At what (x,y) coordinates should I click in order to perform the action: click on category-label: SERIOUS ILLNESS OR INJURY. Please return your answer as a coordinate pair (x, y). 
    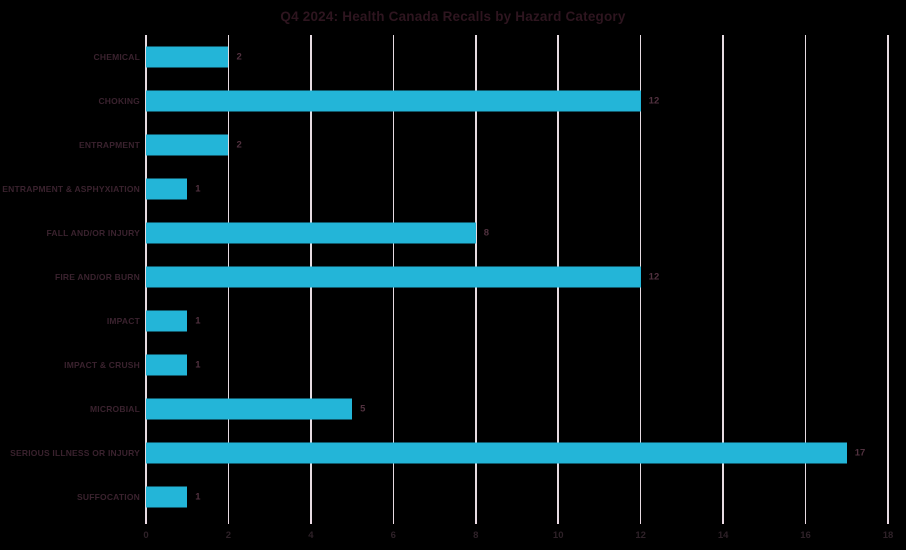
    Looking at the image, I should click on (75, 453).